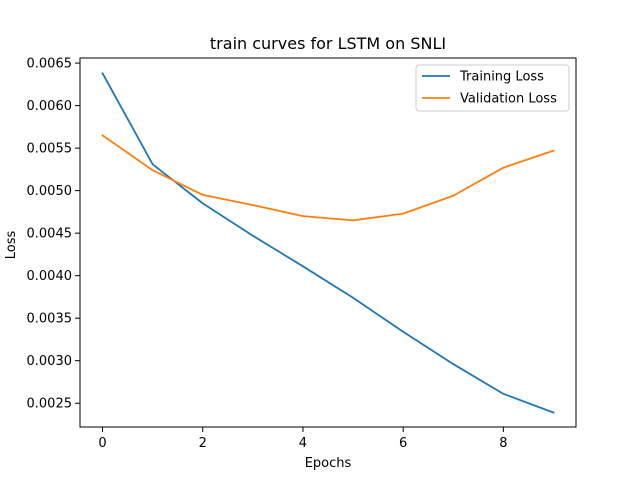  Describe the element at coordinates (50, 191) in the screenshot. I see `y-tick-label: 0.0050` at that location.